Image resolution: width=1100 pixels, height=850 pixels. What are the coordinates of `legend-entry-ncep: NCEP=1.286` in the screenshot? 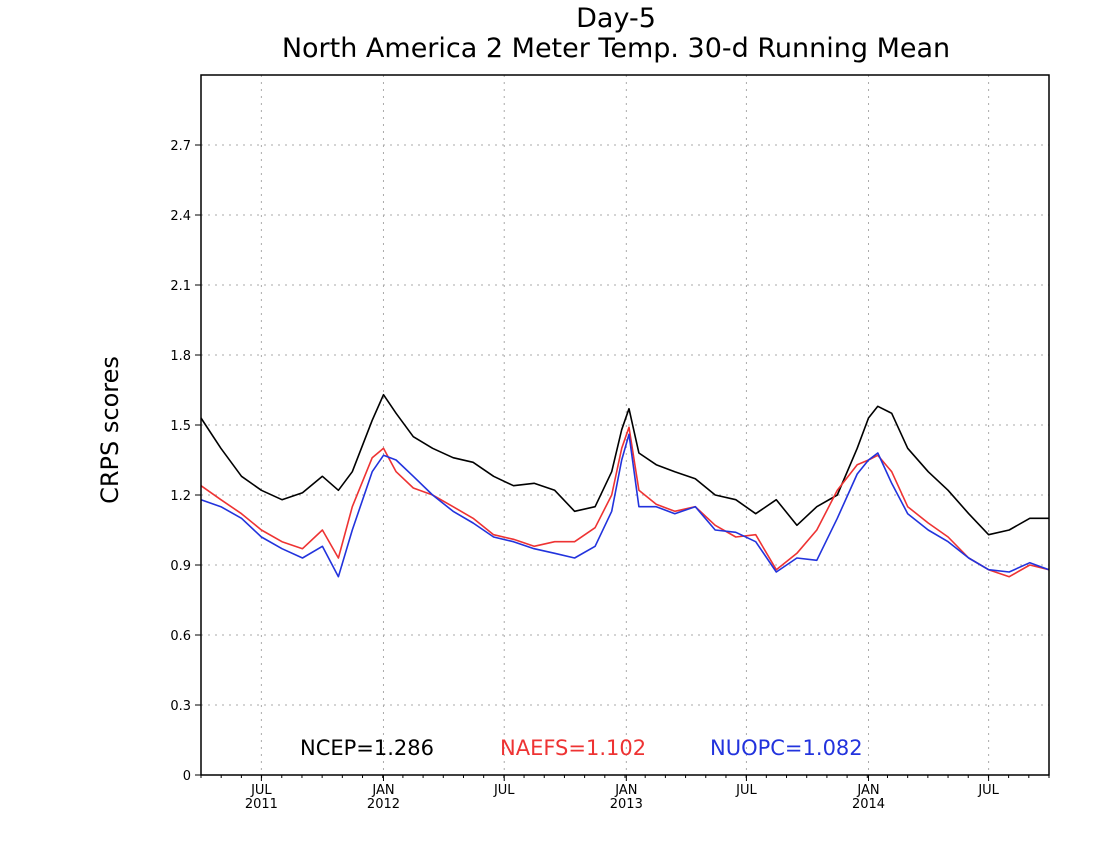 It's located at (367, 748).